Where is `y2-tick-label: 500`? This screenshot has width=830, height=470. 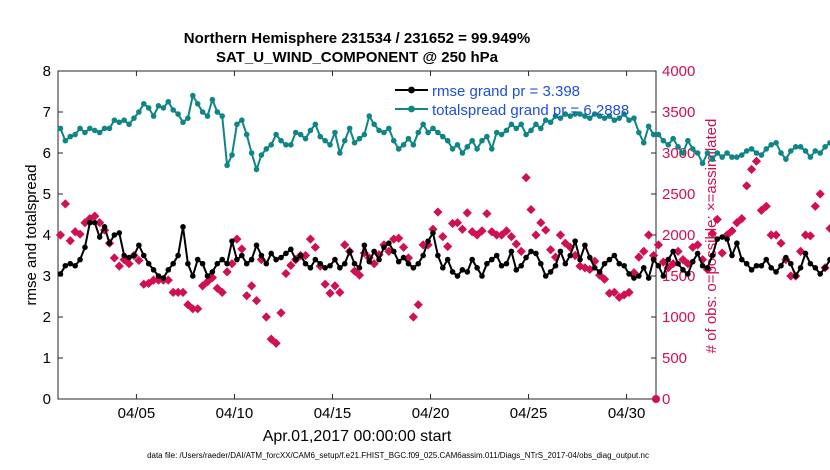
y2-tick-label: 500 is located at coordinates (674, 358).